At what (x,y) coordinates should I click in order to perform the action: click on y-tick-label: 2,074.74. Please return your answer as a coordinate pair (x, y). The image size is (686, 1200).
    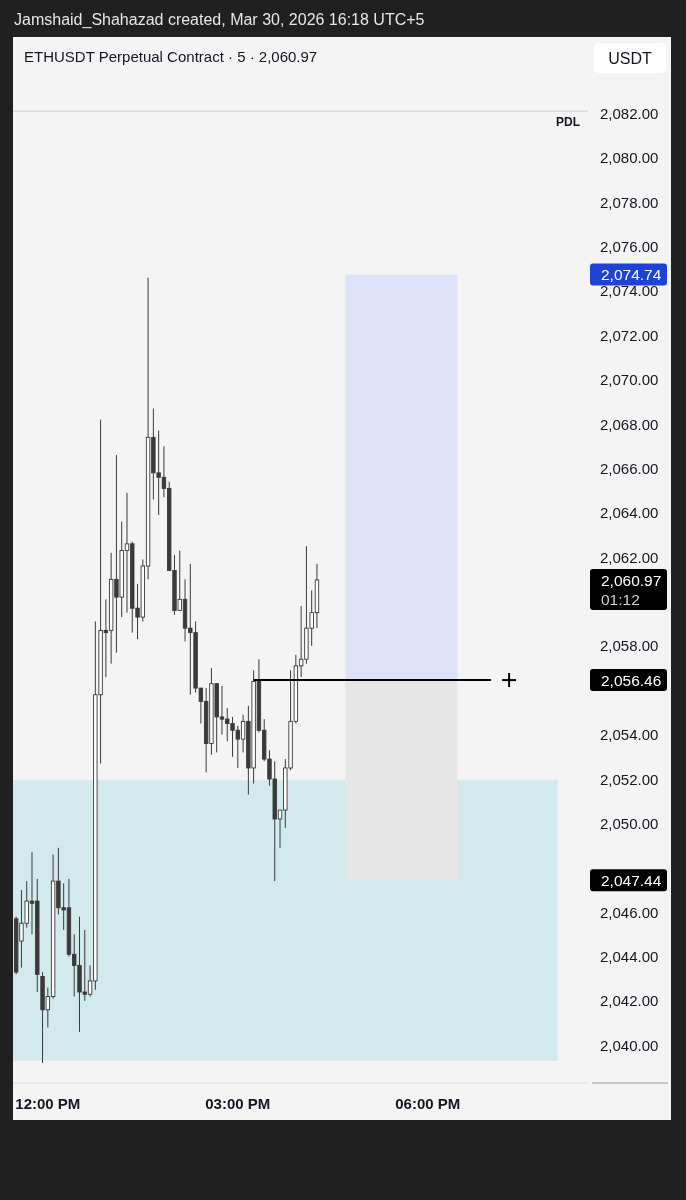
    Looking at the image, I should click on (631, 275).